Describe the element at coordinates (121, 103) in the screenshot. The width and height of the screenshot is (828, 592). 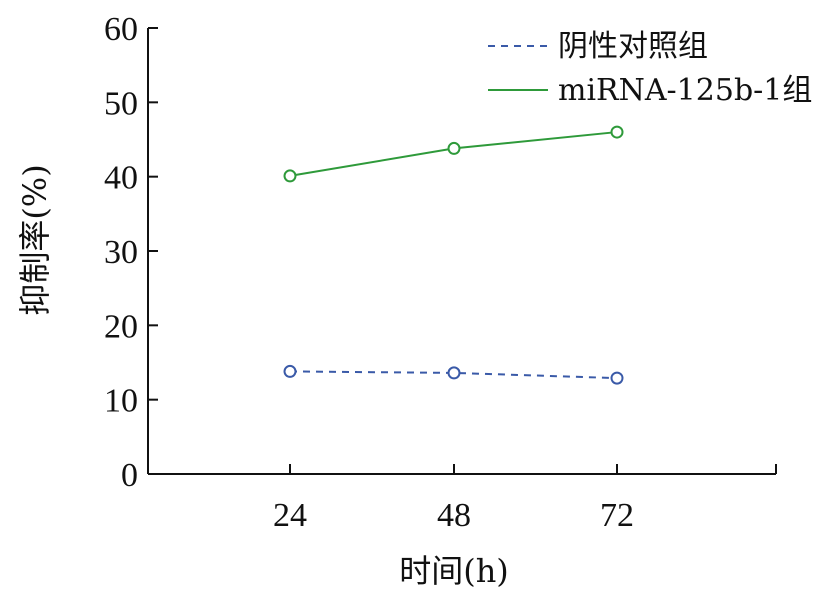
I see `y-tick-label: 50` at that location.